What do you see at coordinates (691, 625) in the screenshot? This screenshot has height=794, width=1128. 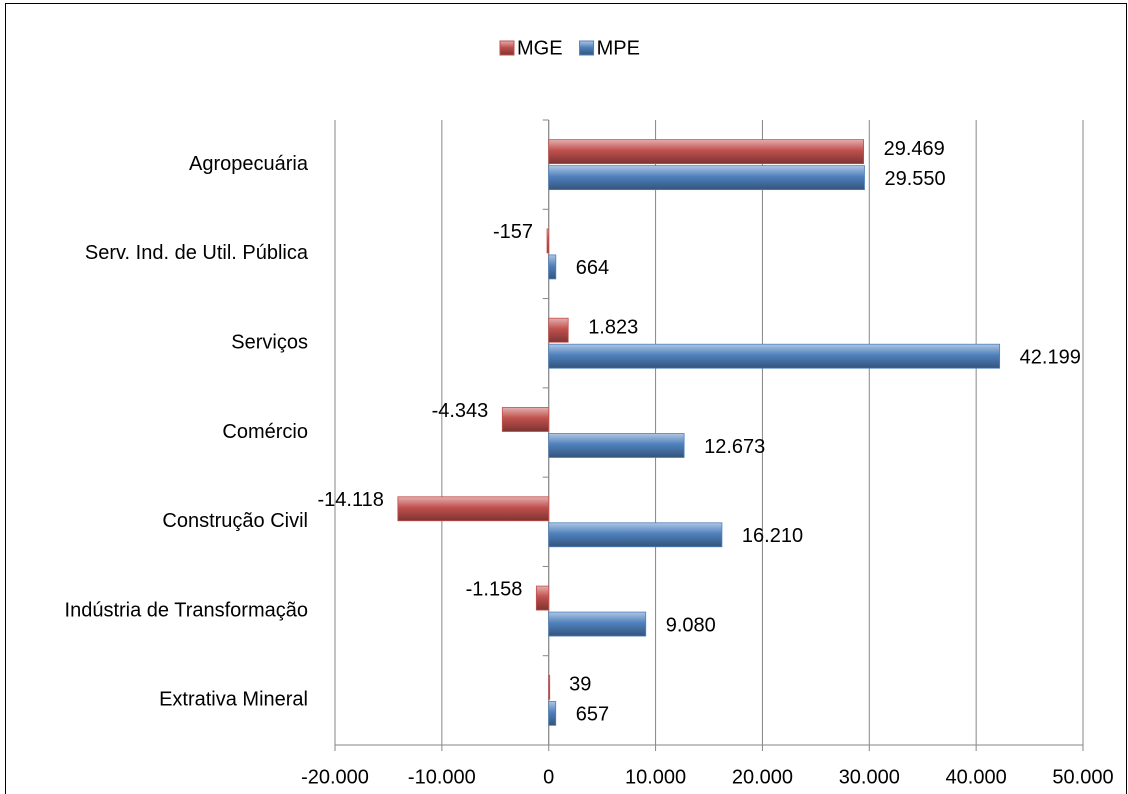 I see `value-label: 9.080` at bounding box center [691, 625].